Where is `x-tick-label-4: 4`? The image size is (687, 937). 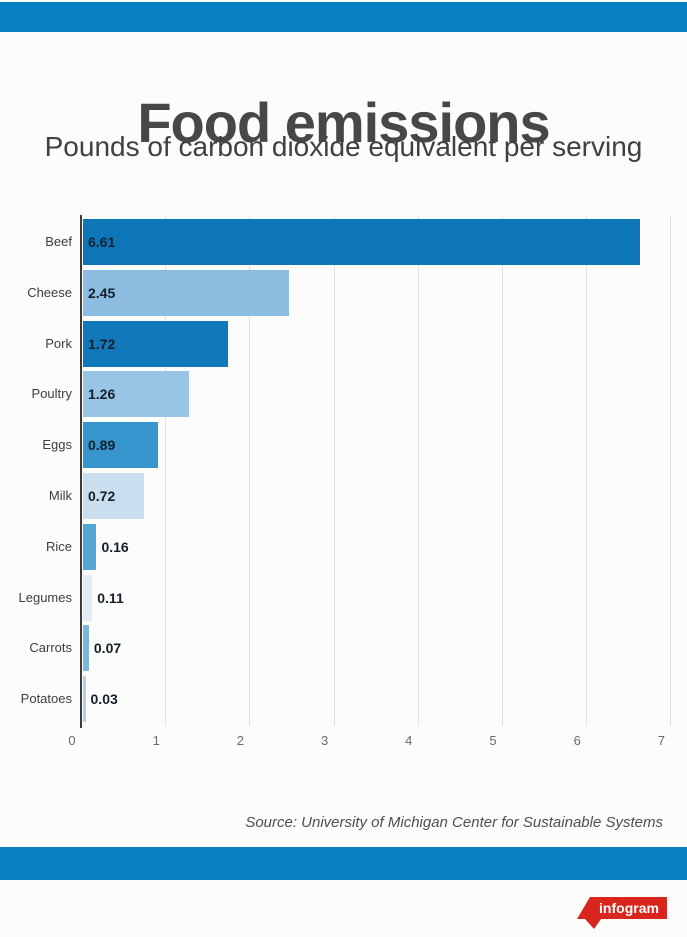
x-tick-label-4: 4 is located at coordinates (409, 740).